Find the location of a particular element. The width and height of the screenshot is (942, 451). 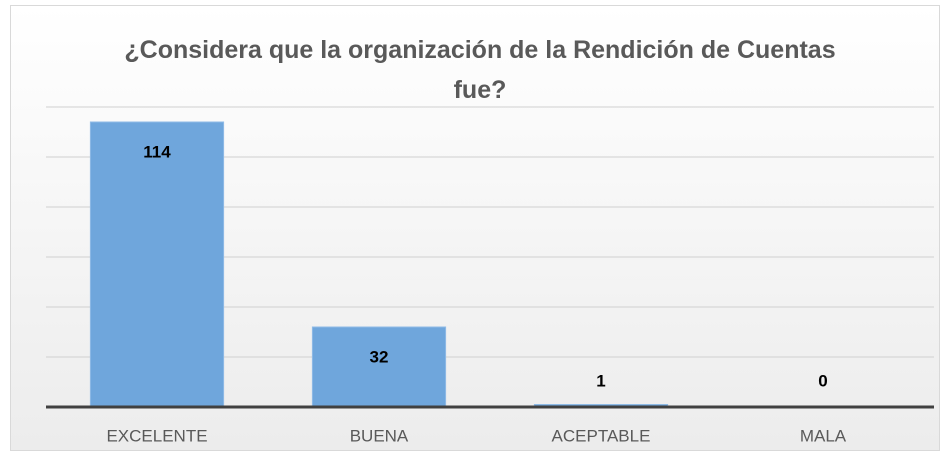

data-label: 1 is located at coordinates (600, 380).